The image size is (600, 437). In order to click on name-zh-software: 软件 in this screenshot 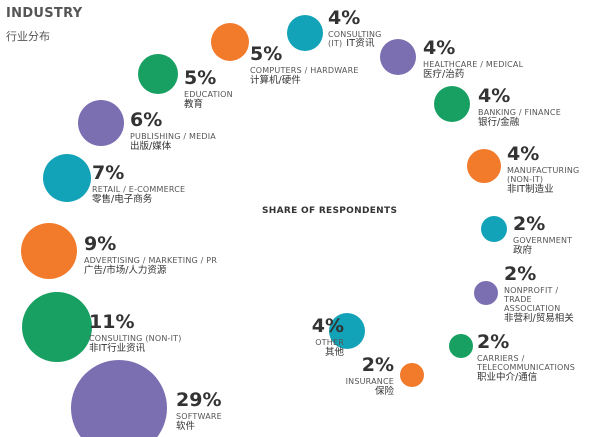, I will do `click(186, 427)`.